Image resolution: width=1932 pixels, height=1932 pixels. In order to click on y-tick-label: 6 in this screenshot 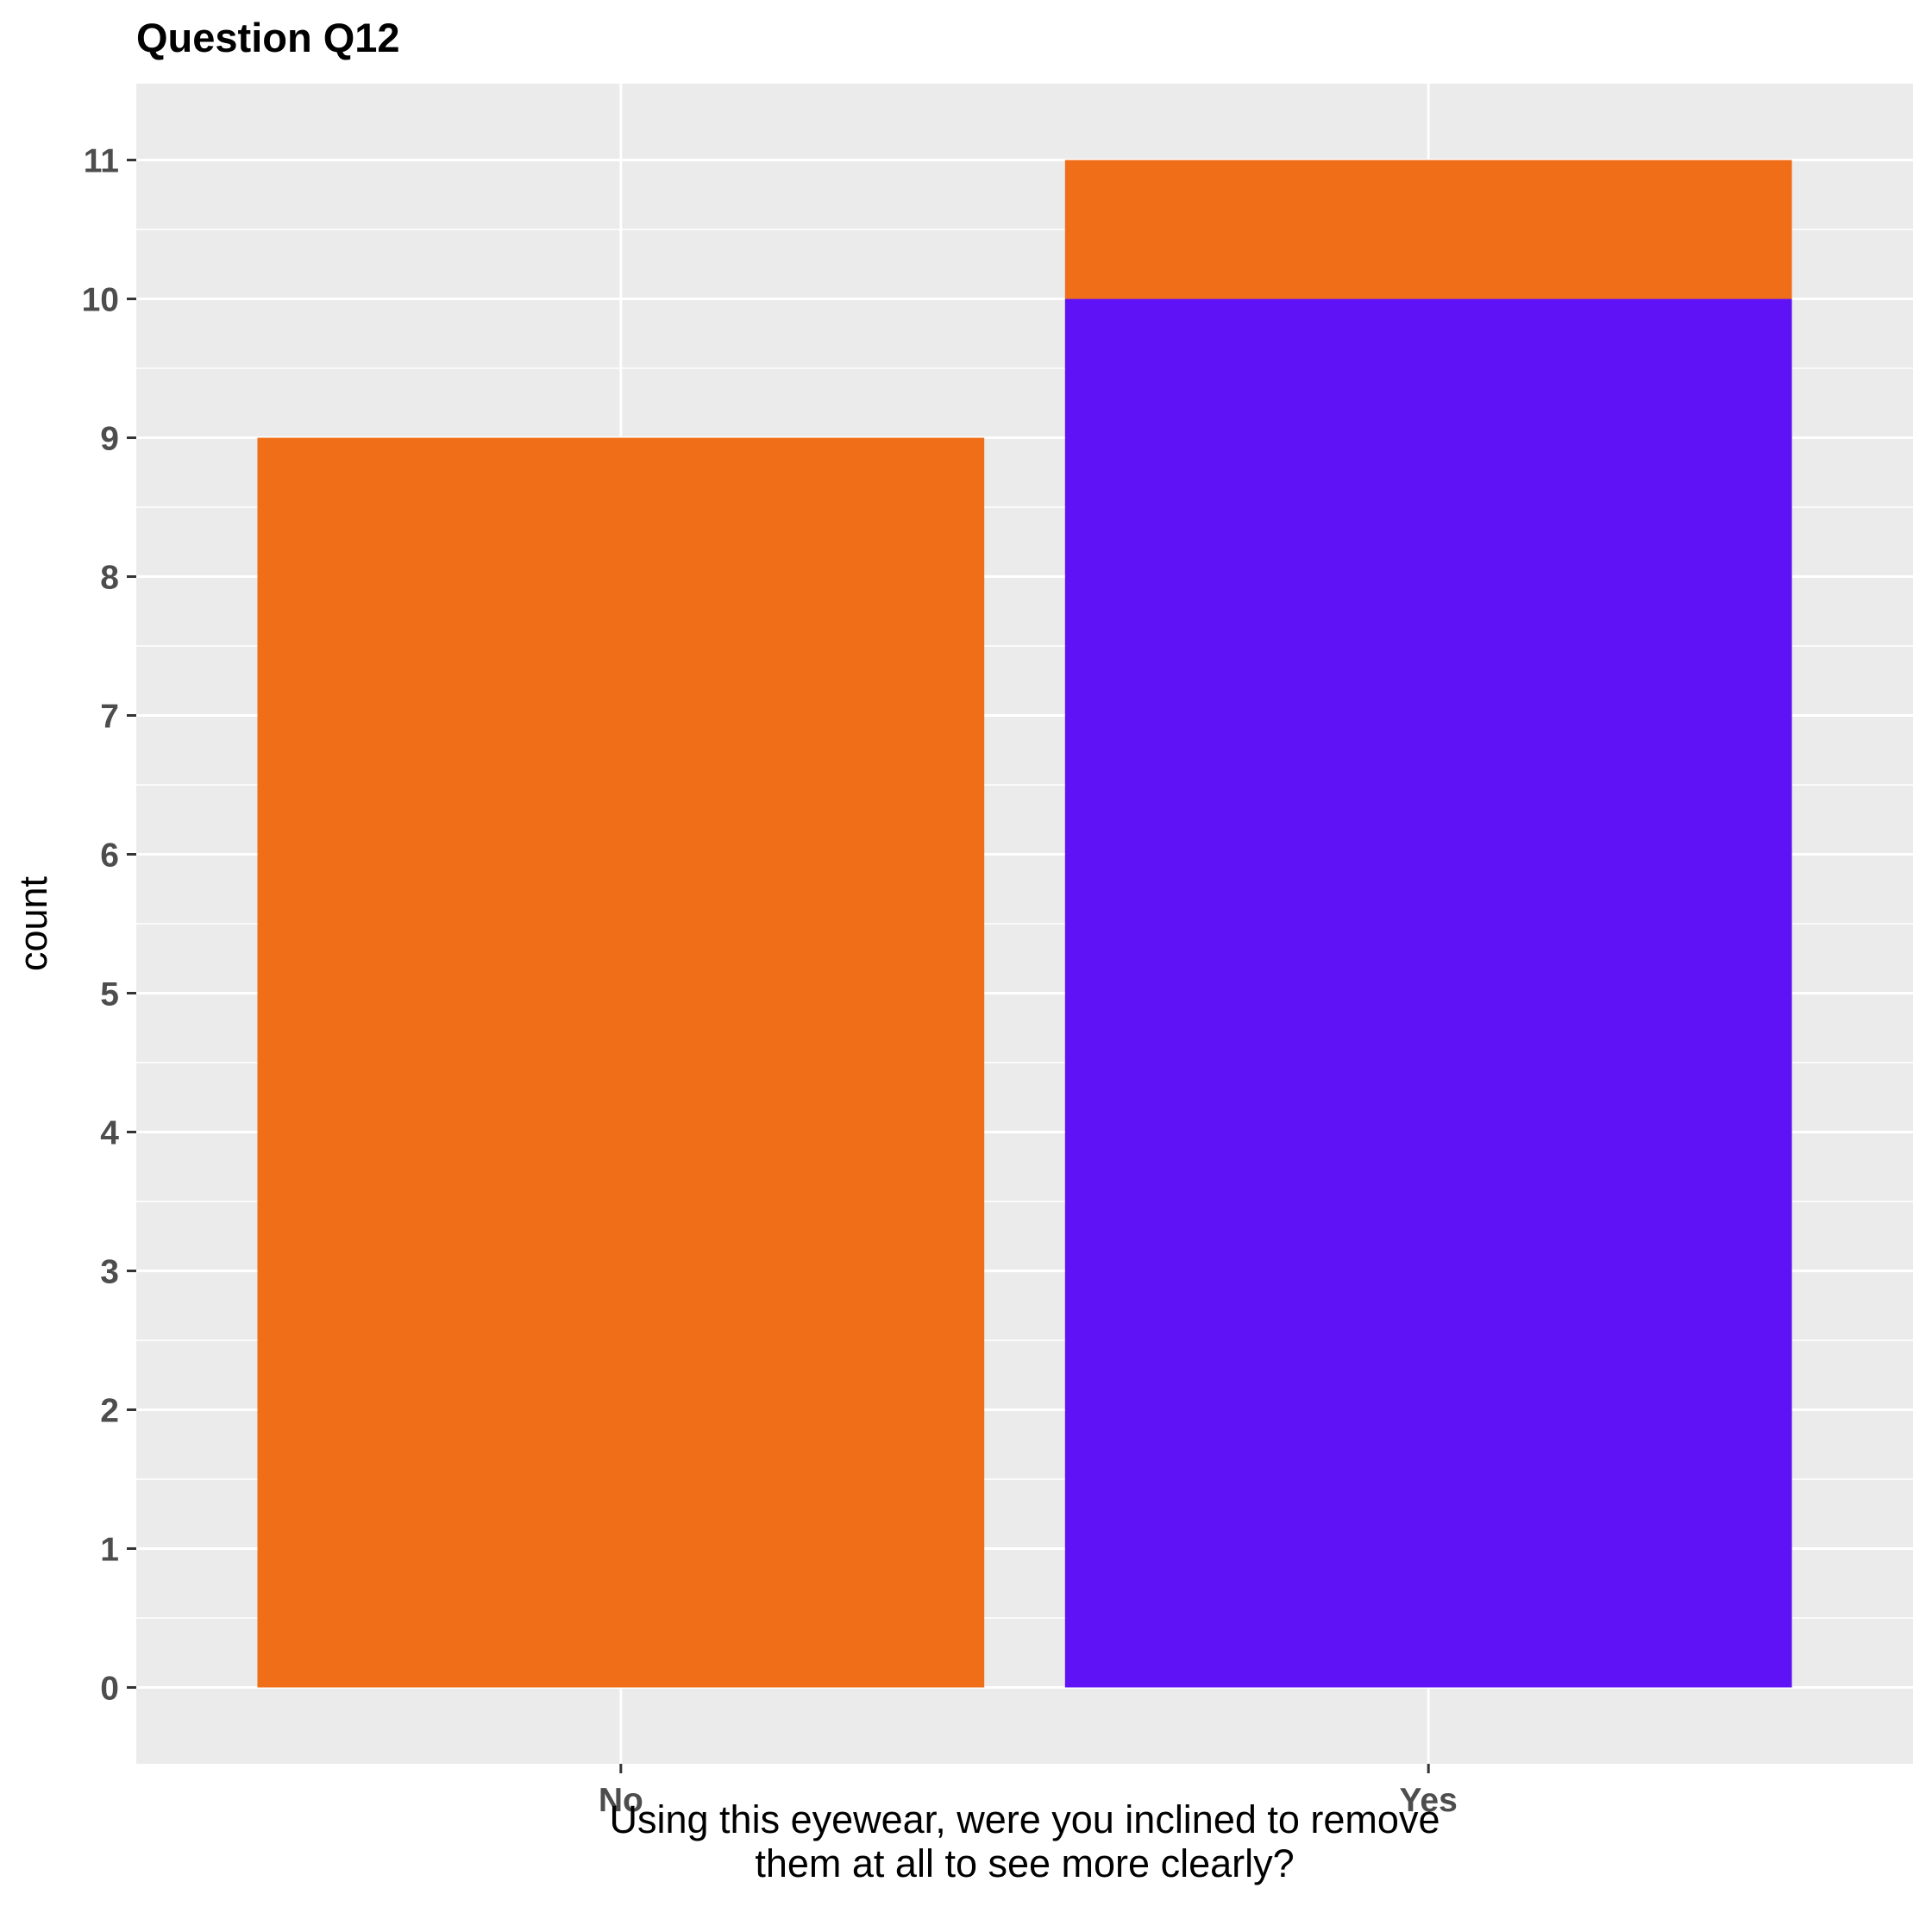, I will do `click(110, 856)`.